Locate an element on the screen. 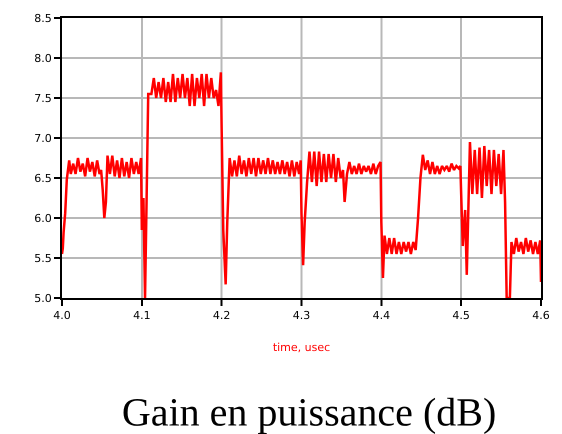  y-tick-label: 5.5 is located at coordinates (43, 258).